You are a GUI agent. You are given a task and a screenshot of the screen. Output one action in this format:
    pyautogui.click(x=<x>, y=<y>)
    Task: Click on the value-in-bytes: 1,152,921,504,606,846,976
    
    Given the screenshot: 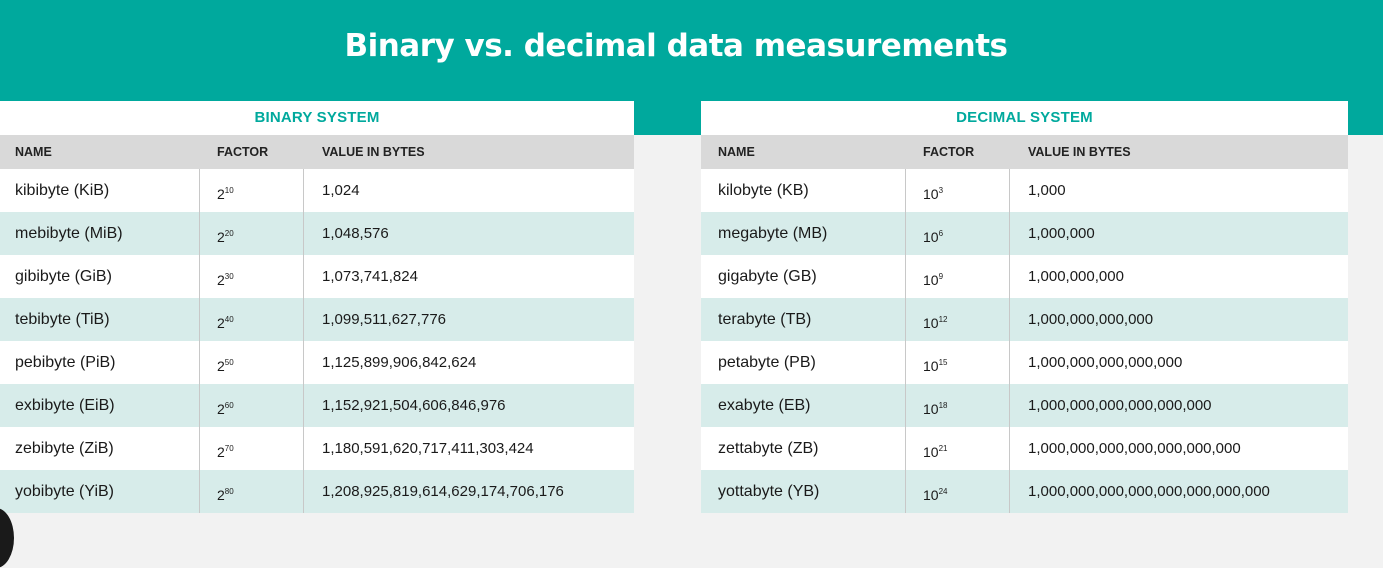 What is the action you would take?
    pyautogui.click(x=414, y=405)
    